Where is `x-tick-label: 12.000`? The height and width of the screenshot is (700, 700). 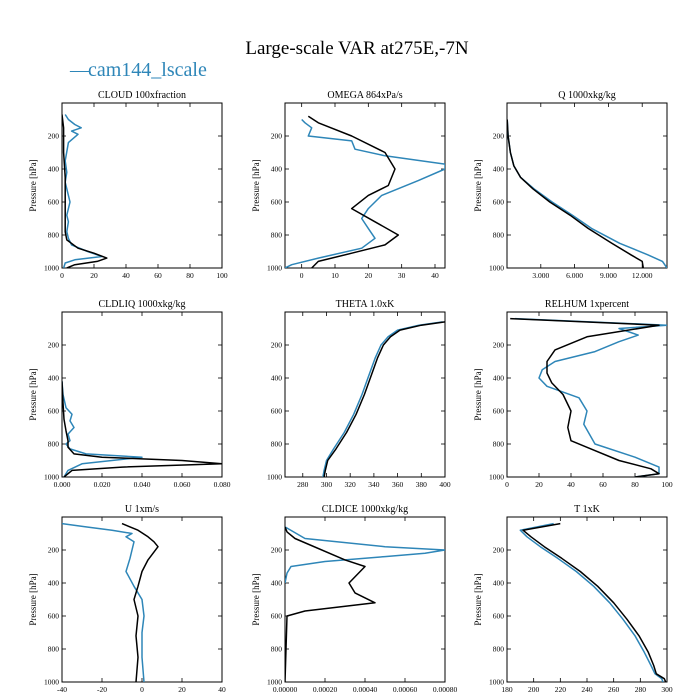
x-tick-label: 12.000 is located at coordinates (642, 275).